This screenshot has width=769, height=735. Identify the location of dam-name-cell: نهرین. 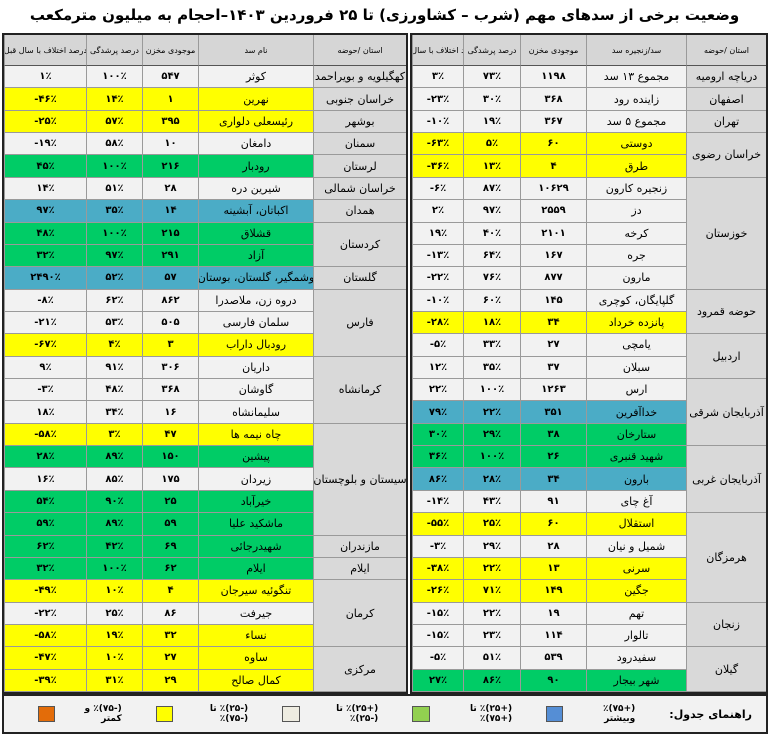
(255, 99).